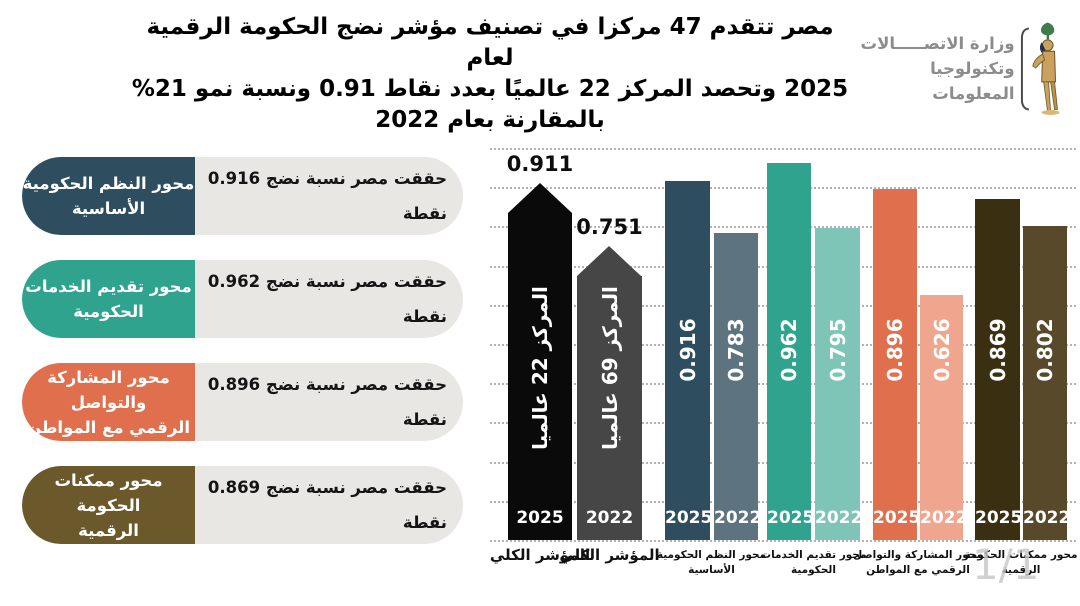 This screenshot has height=606, width=1080. I want to click on pillar-pill-label: محور المشاركة والتواصل الرقمي مع المواطن, so click(108, 402).